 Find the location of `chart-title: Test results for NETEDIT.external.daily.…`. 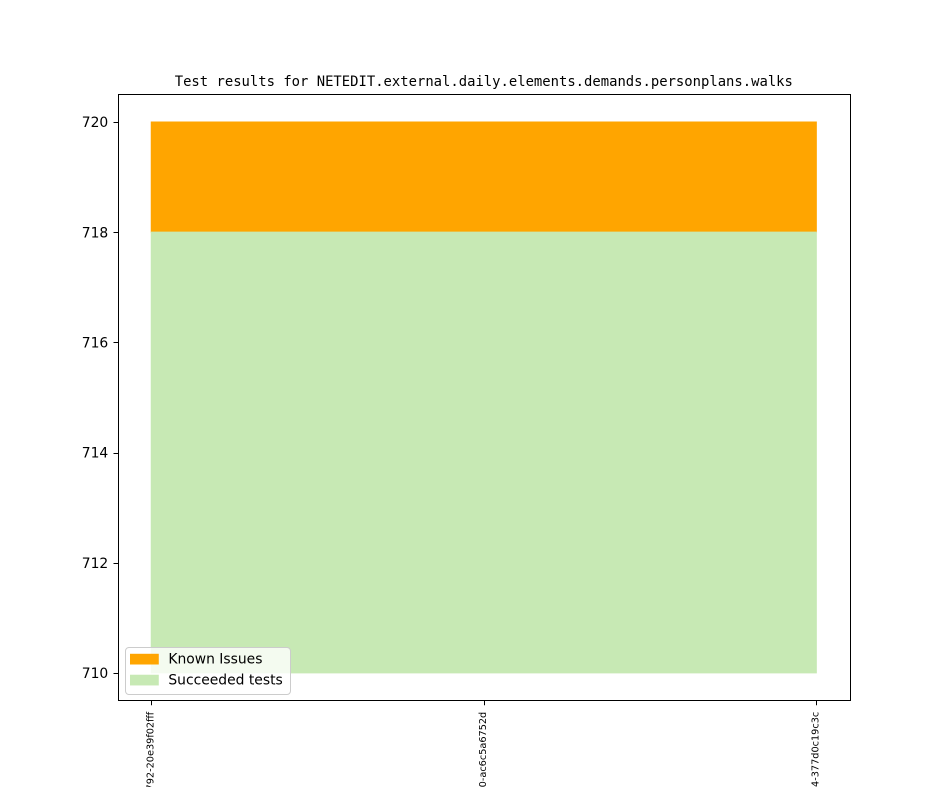

chart-title: Test results for NETEDIT.external.daily.… is located at coordinates (484, 82).